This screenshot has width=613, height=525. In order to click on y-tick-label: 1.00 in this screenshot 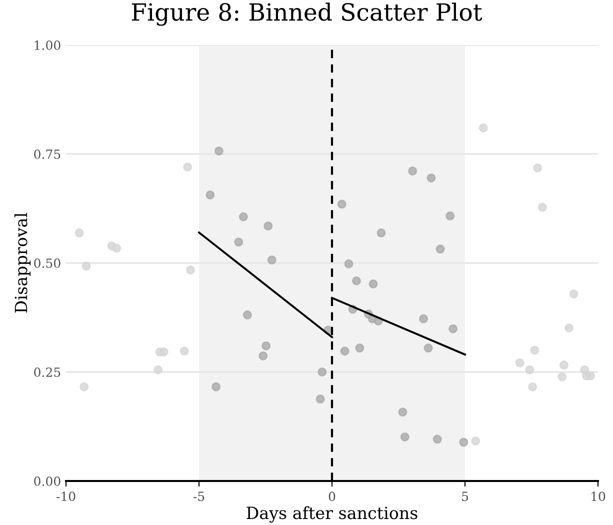, I will do `click(47, 45)`.